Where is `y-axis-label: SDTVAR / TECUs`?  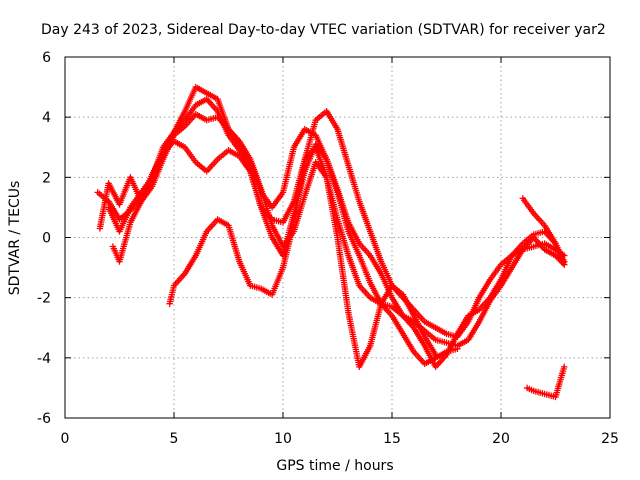
y-axis-label: SDTVAR / TECUs is located at coordinates (15, 238).